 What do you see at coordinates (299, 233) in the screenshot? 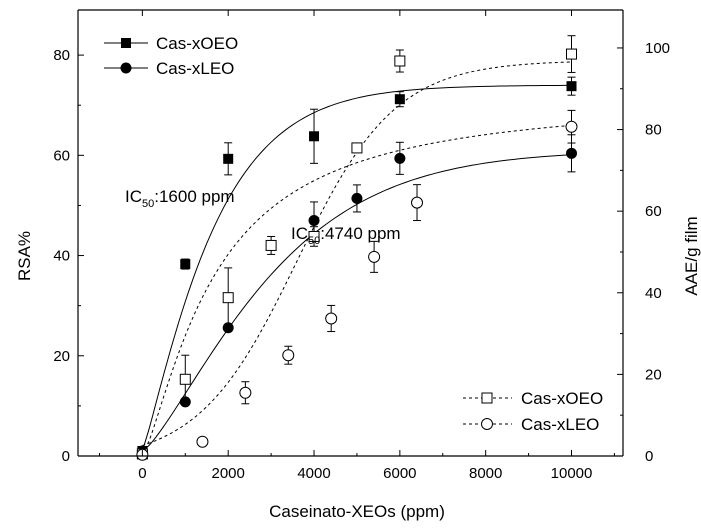
I see `ic50-leo-main: IC` at bounding box center [299, 233].